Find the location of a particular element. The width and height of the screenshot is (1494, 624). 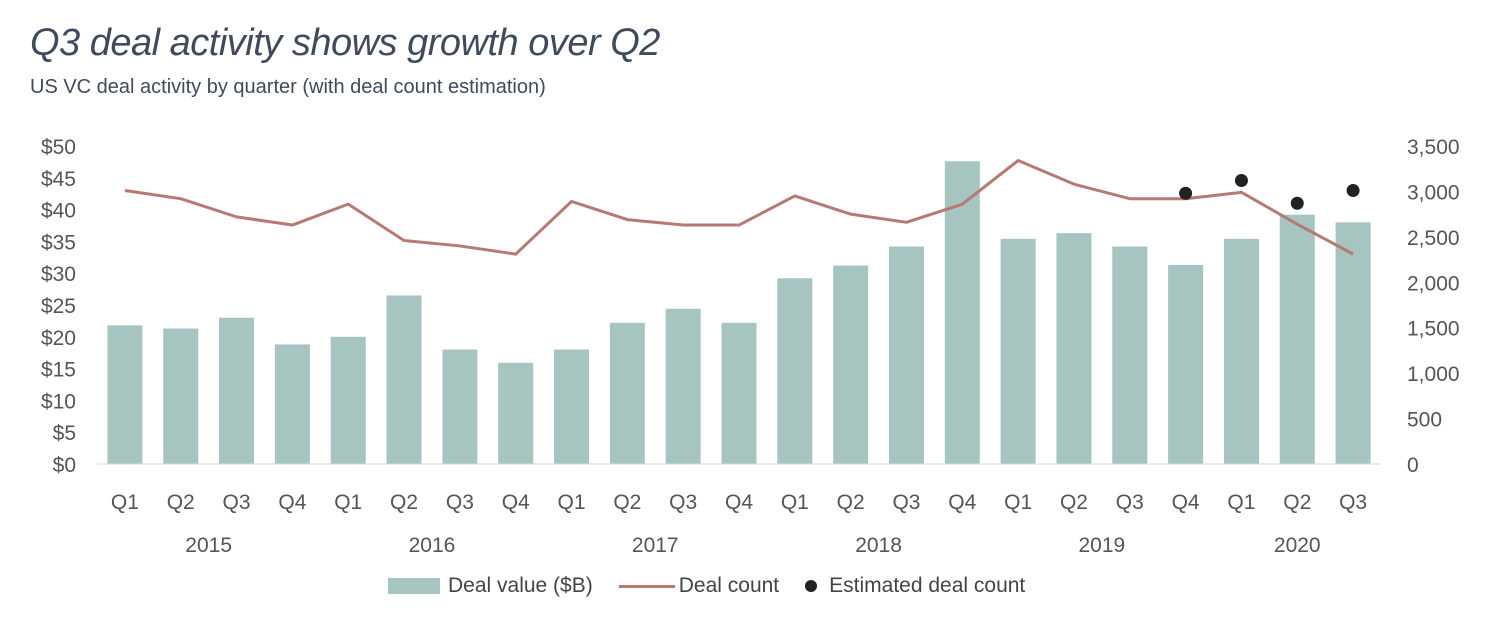

legend-item-estimated: Estimated deal count is located at coordinates (915, 586).